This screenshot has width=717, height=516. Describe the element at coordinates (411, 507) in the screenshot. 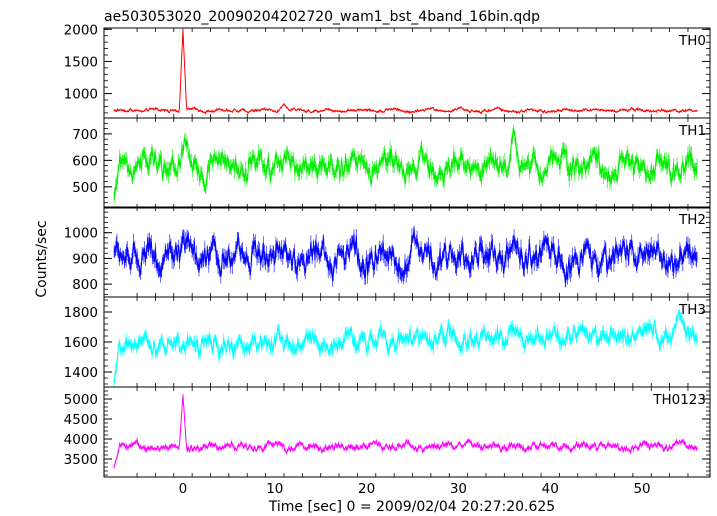

I see `x-axis-label: Time [sec] 0 = 2009/02/04 20:27:20.625` at that location.